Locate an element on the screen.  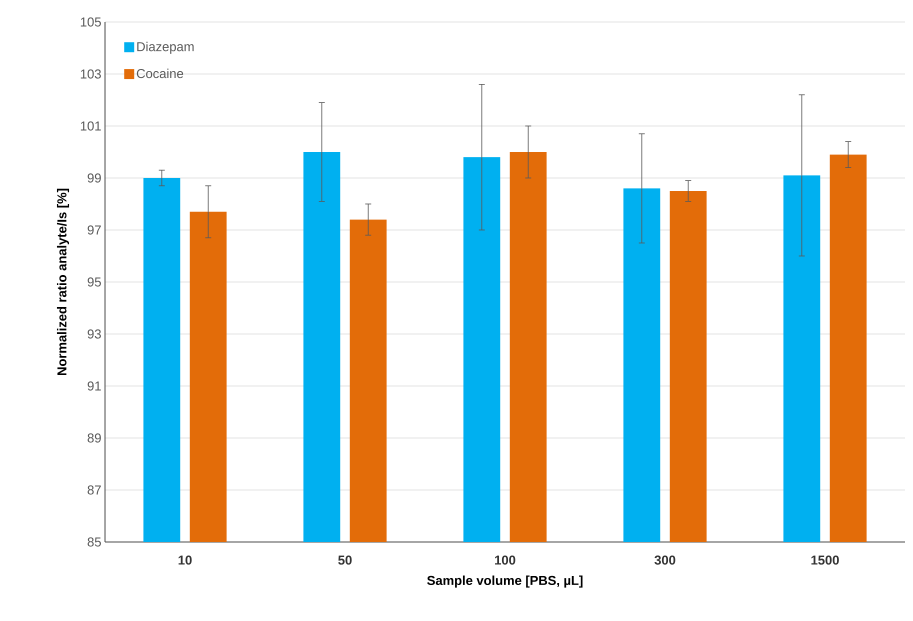
y-tick-label: 89 is located at coordinates (94, 438).